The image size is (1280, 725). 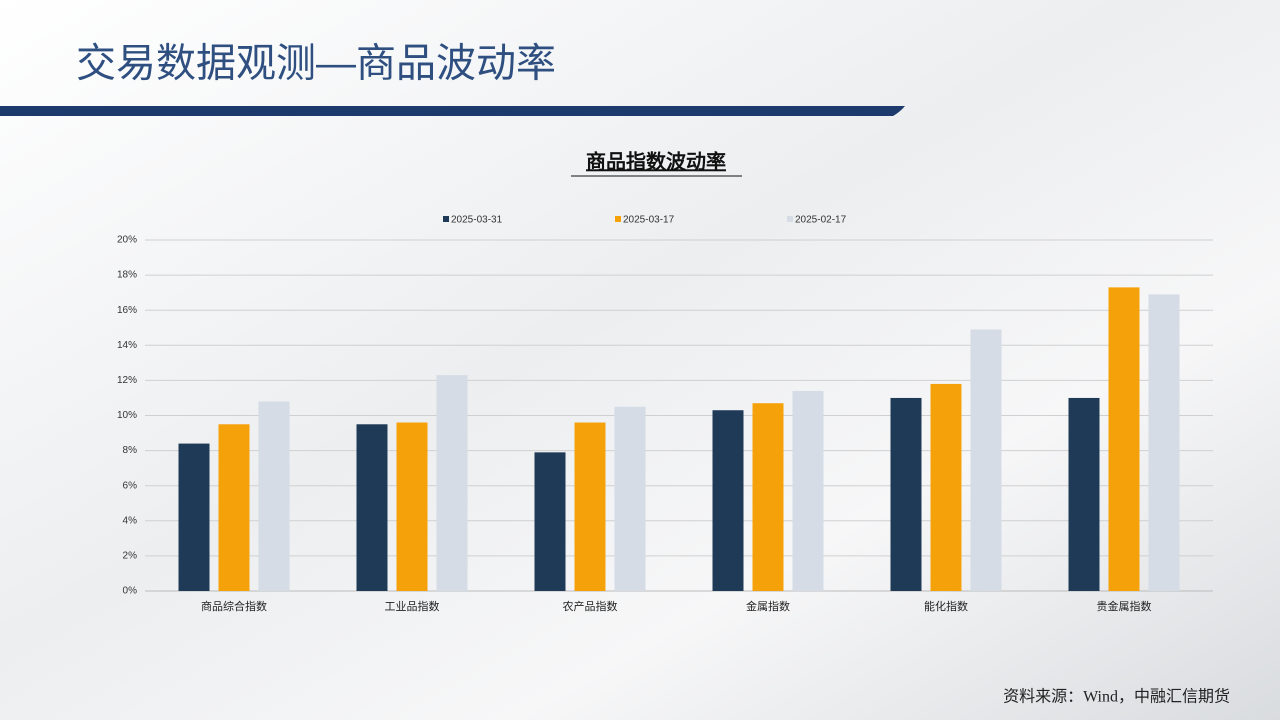 I want to click on x-tick-label: 贵金属指数, so click(x=1124, y=606).